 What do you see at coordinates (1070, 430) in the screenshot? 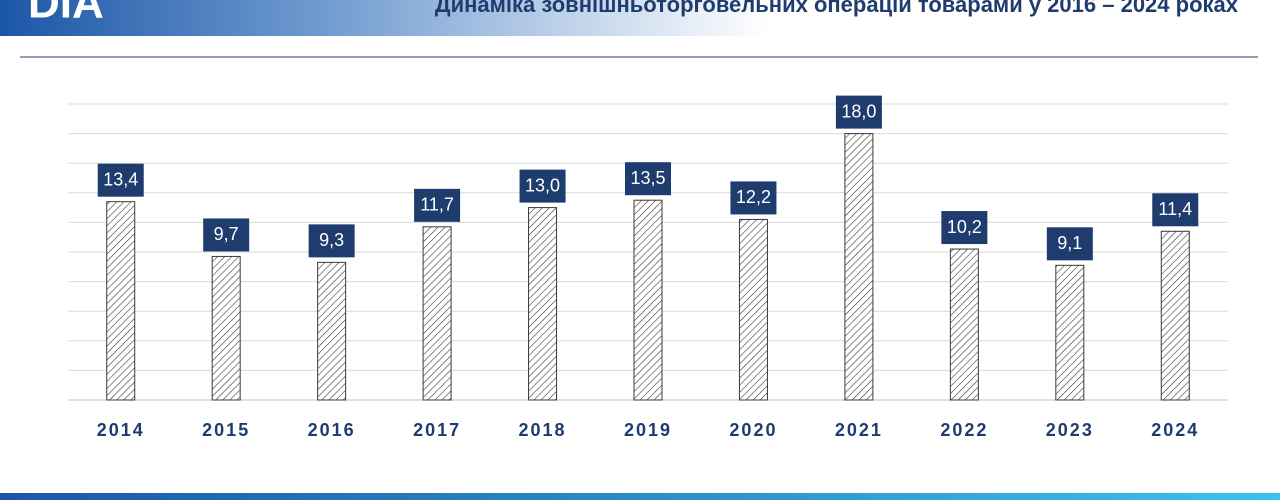
I see `x-tick-label: 2023` at bounding box center [1070, 430].